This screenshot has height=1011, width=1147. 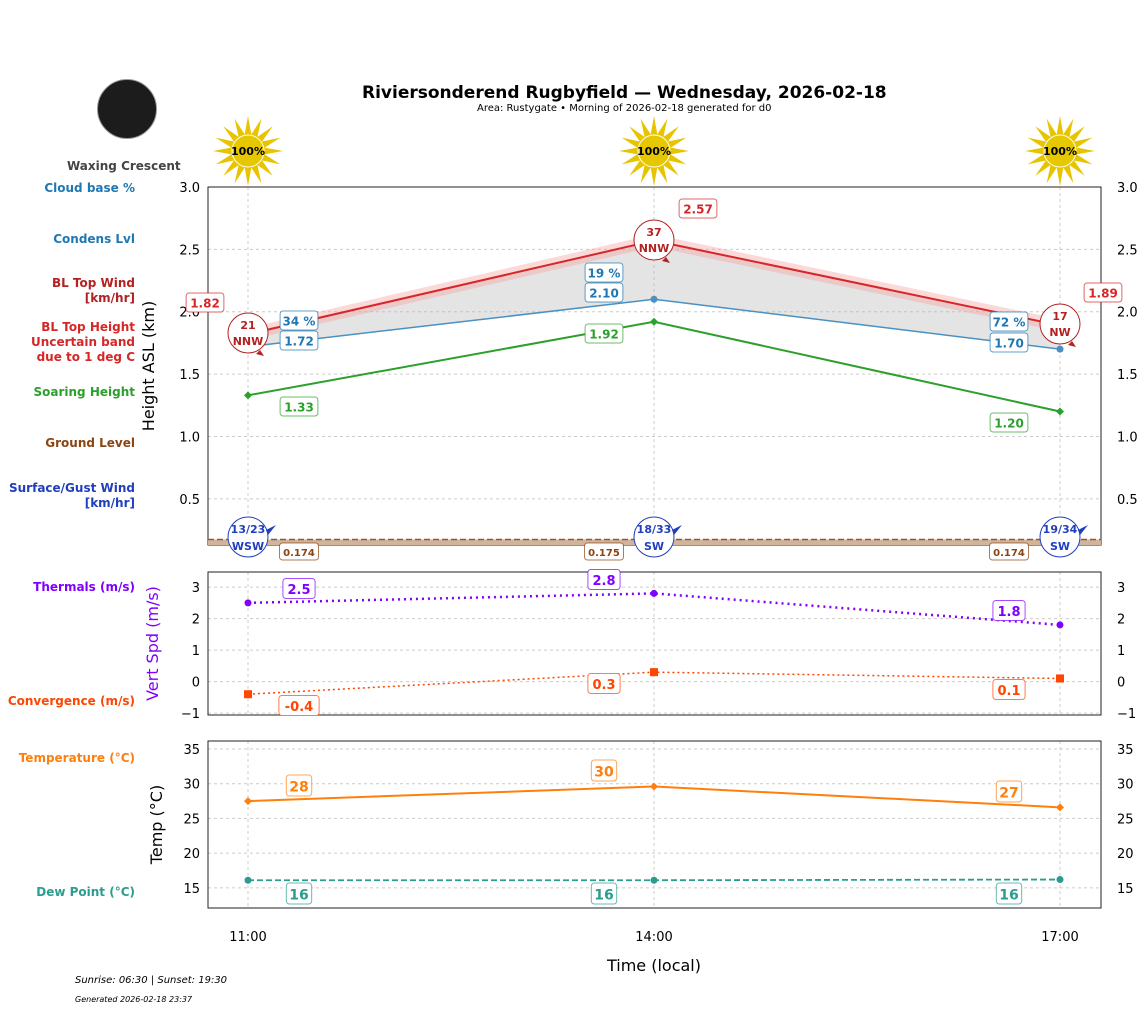 What do you see at coordinates (1126, 714) in the screenshot?
I see `y-tick-label-right: −1` at bounding box center [1126, 714].